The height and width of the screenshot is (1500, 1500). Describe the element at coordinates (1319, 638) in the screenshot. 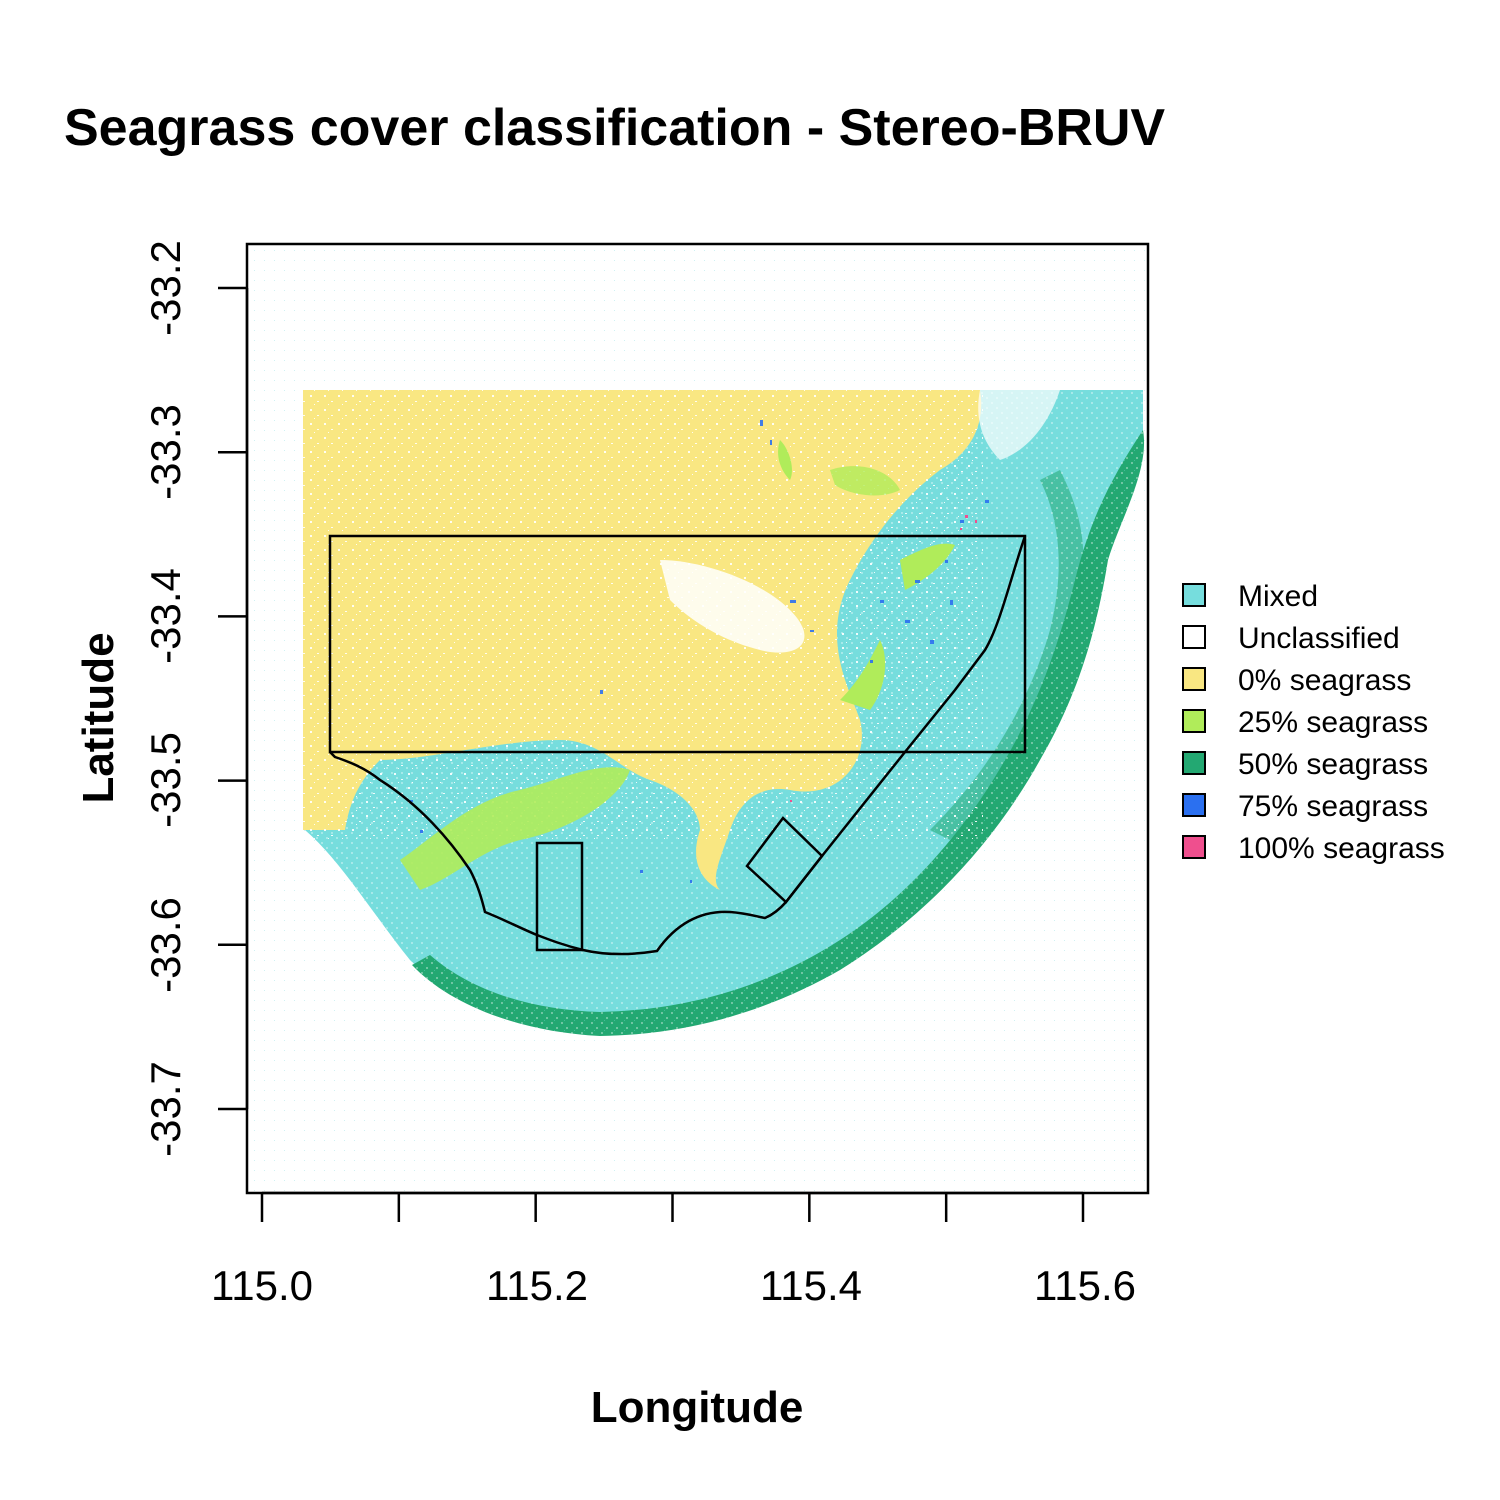

I see `legend-label: Unclassified` at that location.